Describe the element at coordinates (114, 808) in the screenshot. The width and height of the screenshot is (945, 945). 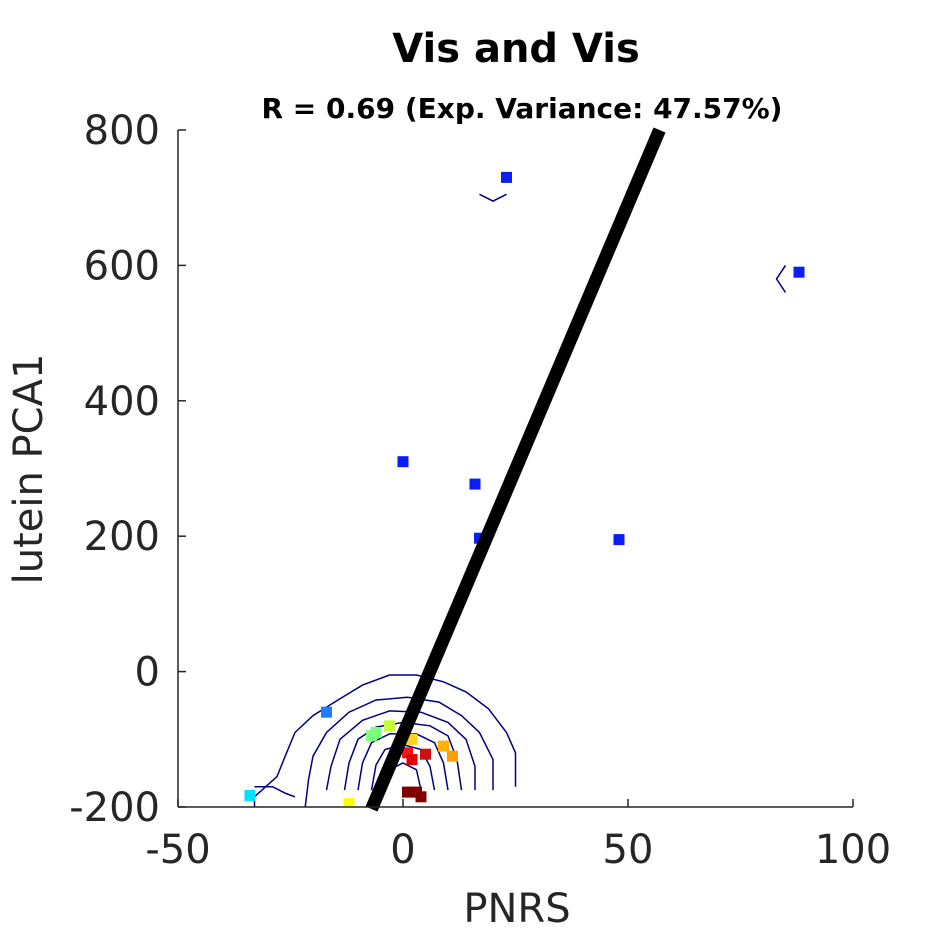
I see `y-tick-label-1: -200` at that location.